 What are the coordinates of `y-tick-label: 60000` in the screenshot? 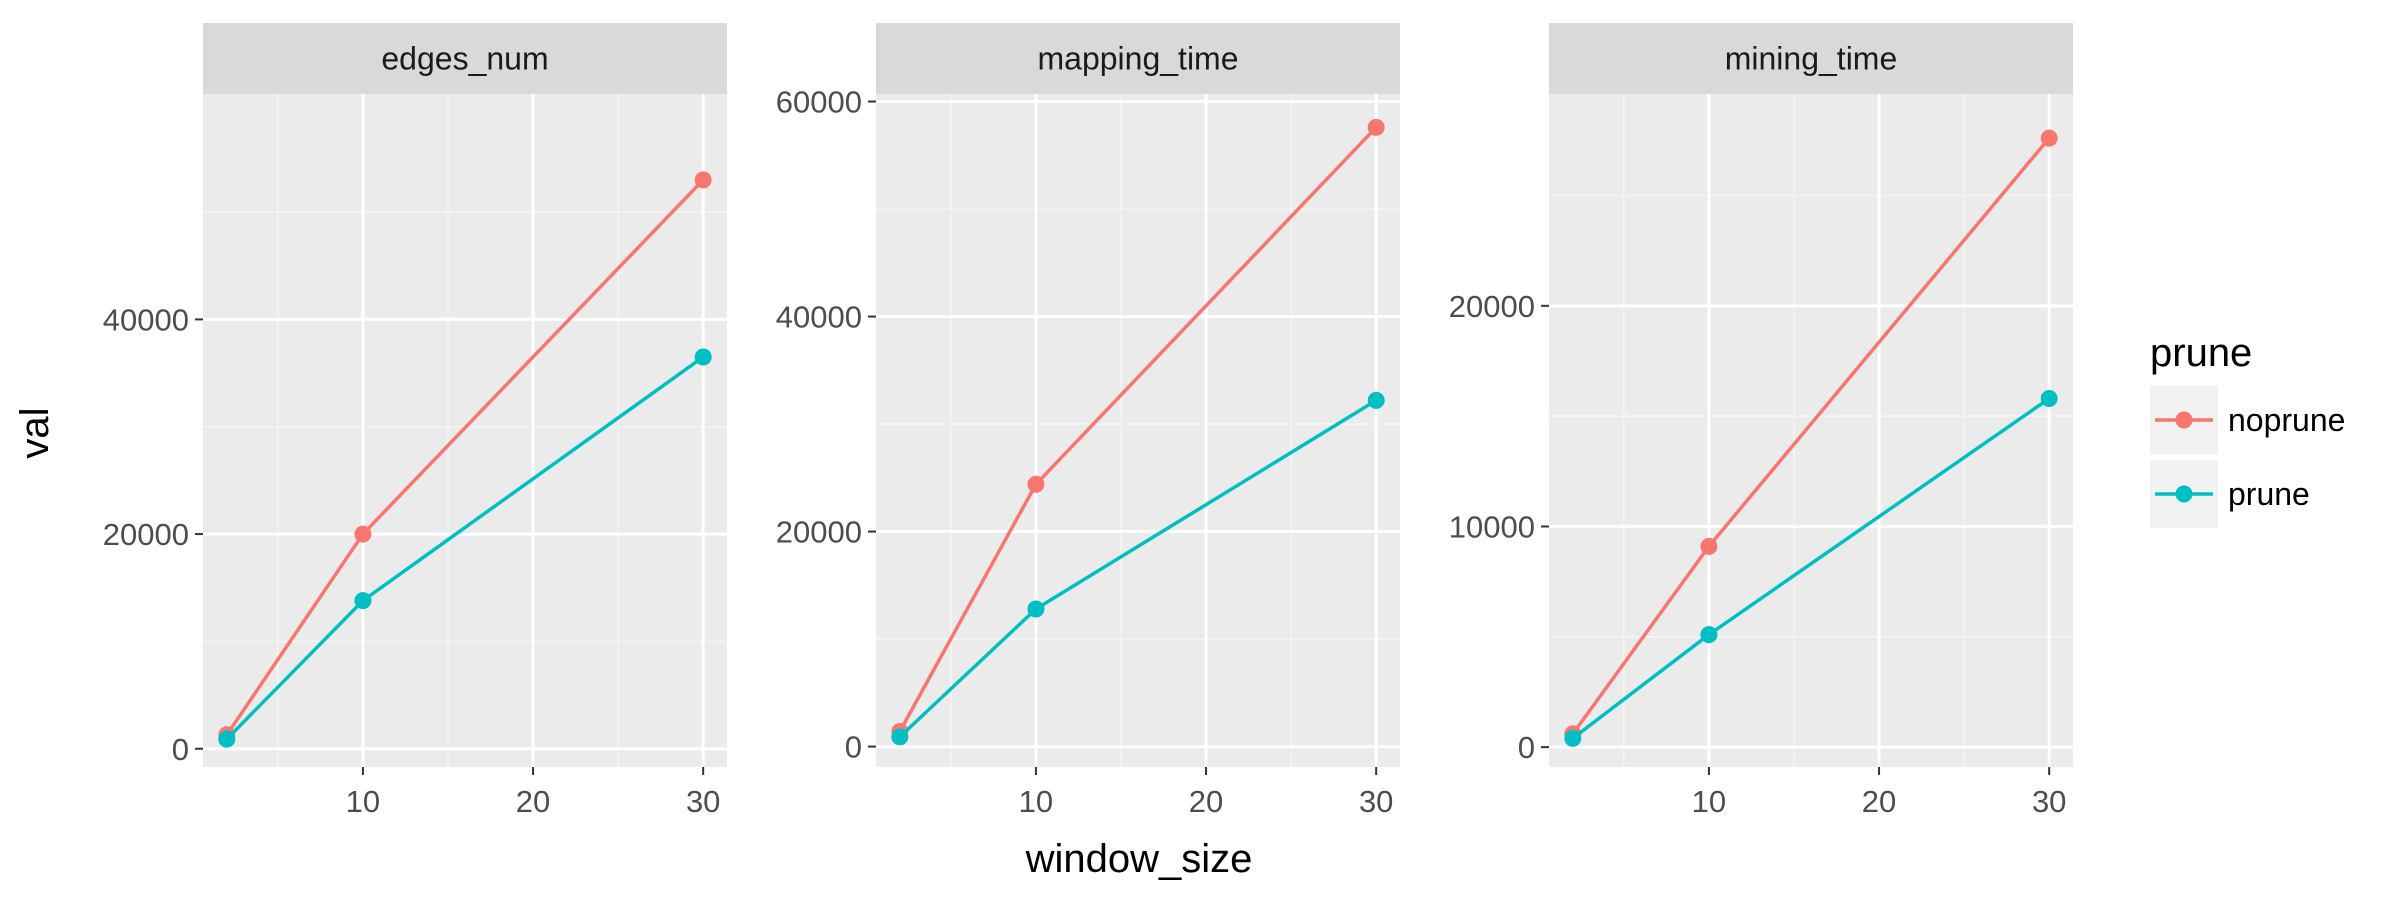 It's located at (819, 102).